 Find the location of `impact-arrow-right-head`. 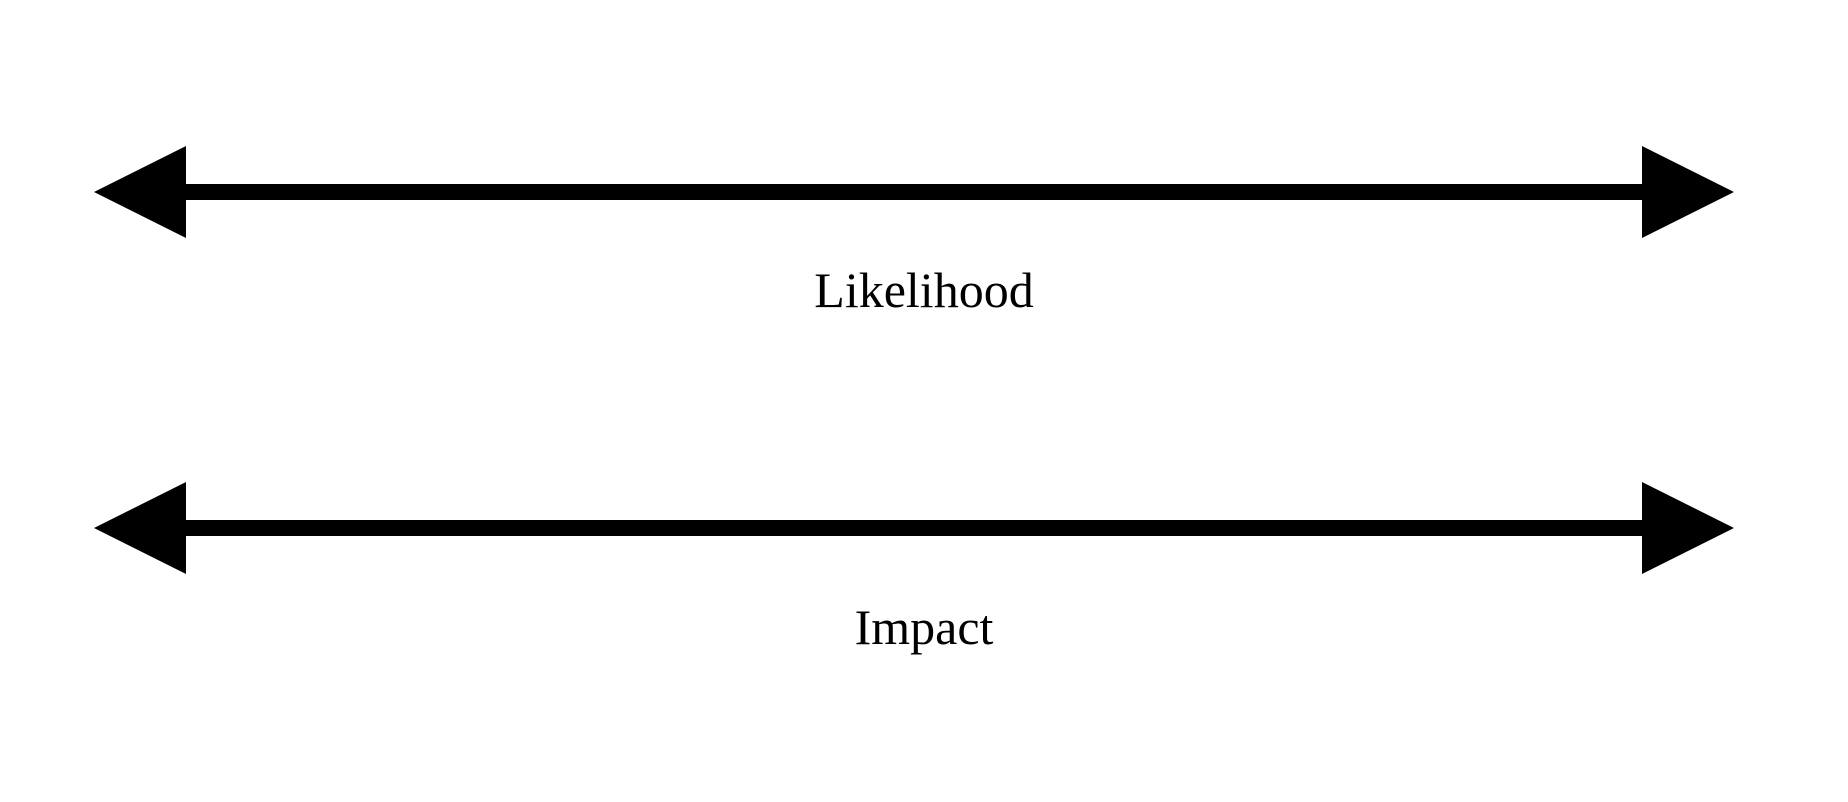

impact-arrow-right-head is located at coordinates (1688, 528).